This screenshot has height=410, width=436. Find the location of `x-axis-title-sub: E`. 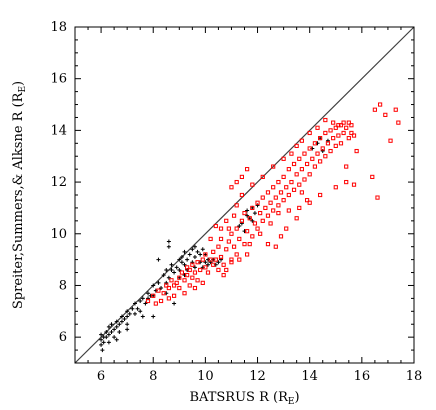

x-axis-title-sub: E is located at coordinates (291, 402).